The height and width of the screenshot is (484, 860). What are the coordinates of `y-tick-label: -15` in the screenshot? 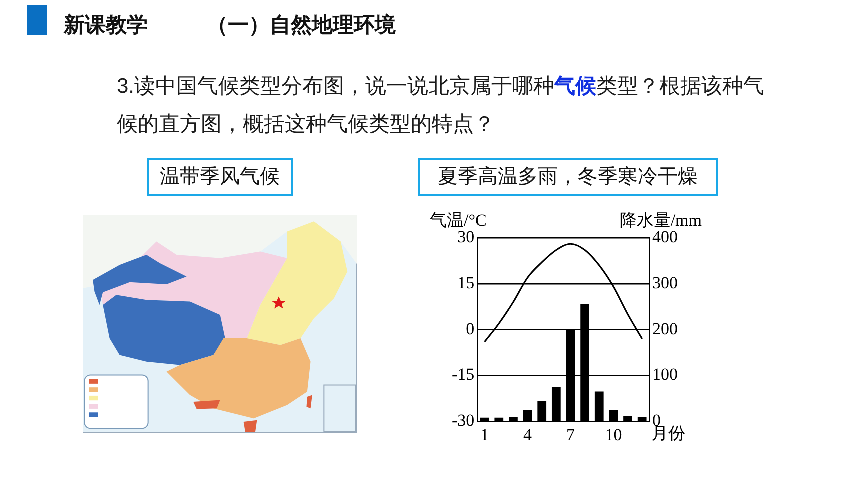 It's located at (463, 374).